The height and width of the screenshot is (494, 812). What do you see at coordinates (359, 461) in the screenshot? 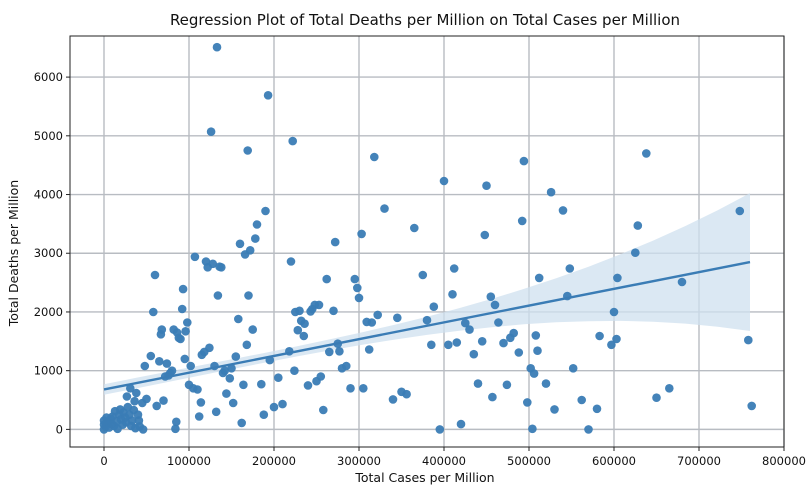
I see `x-tick-label: 300000` at bounding box center [359, 461].